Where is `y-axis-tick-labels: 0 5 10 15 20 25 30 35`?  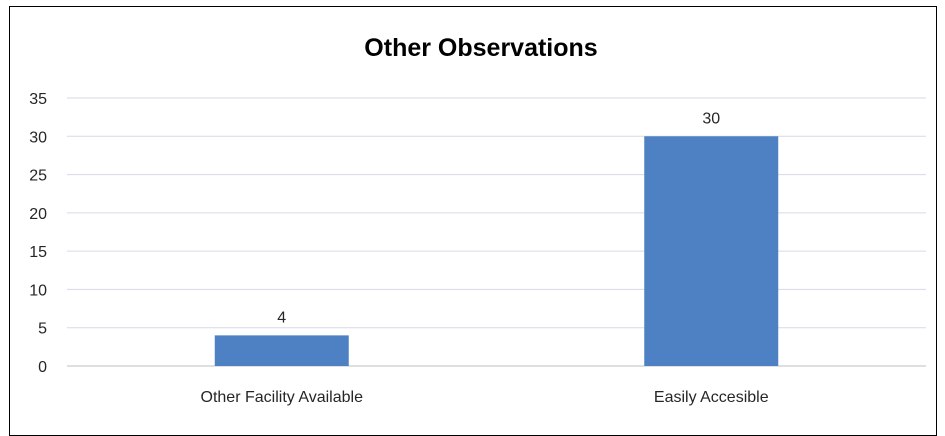 y-axis-tick-labels: 0 5 10 15 20 25 30 35 is located at coordinates (38, 233).